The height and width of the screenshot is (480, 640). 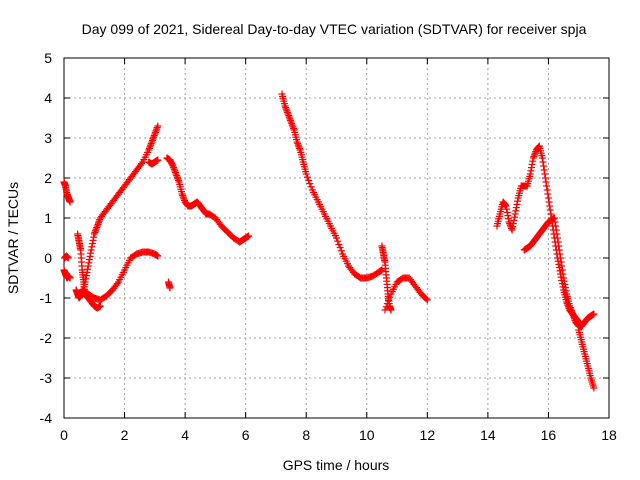 What do you see at coordinates (48, 178) in the screenshot?
I see `y-tick-label: 2` at bounding box center [48, 178].